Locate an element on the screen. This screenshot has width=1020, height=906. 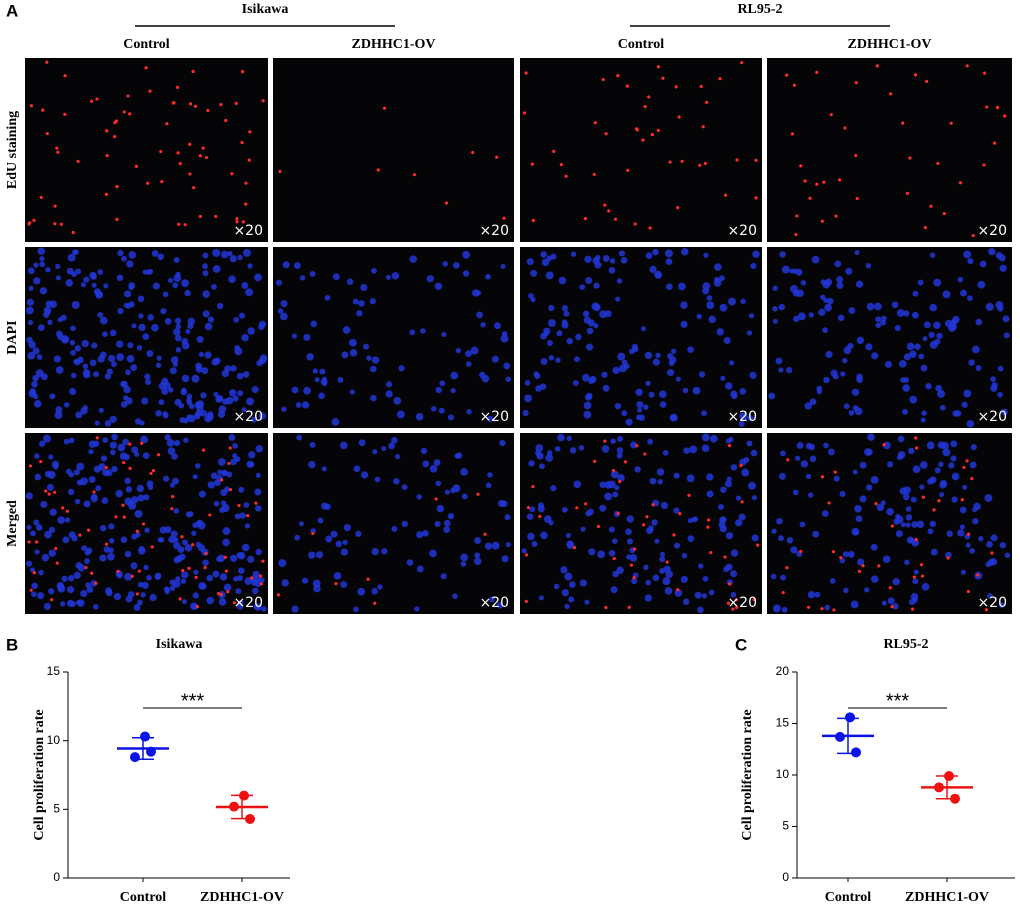
column-header: Control is located at coordinates (641, 44).